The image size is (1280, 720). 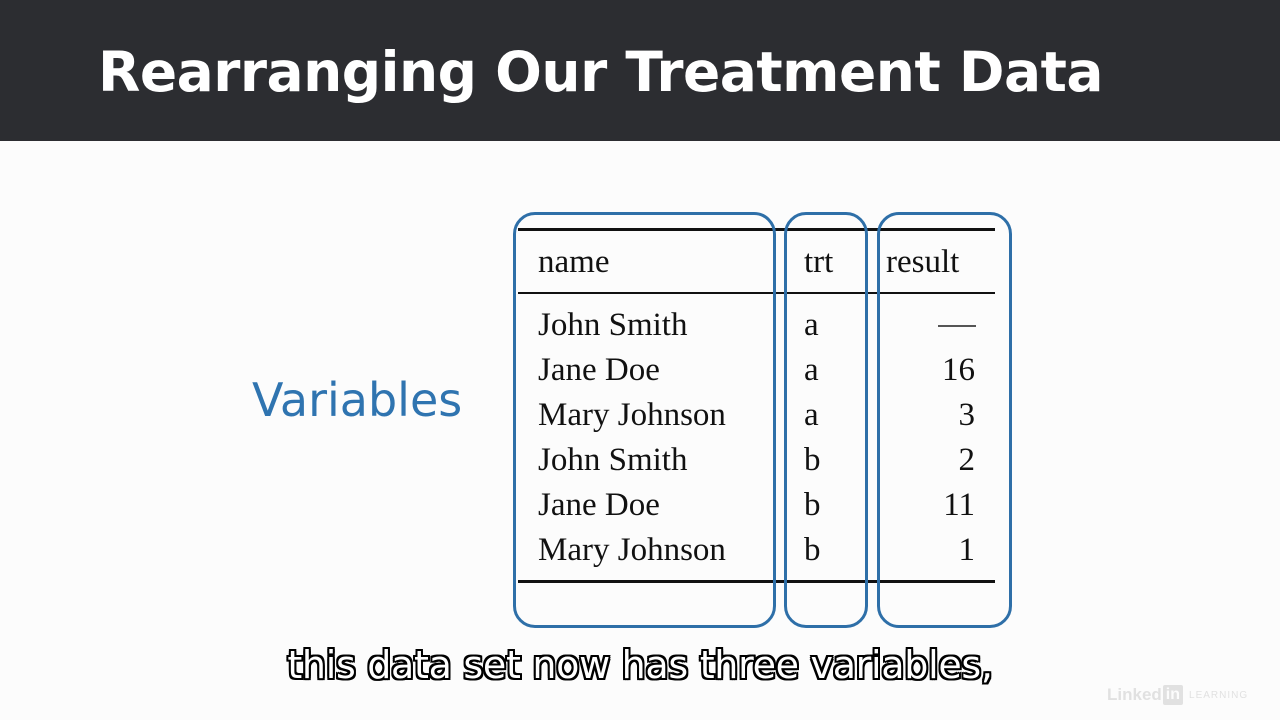 I want to click on name-column-outline, so click(x=644, y=420).